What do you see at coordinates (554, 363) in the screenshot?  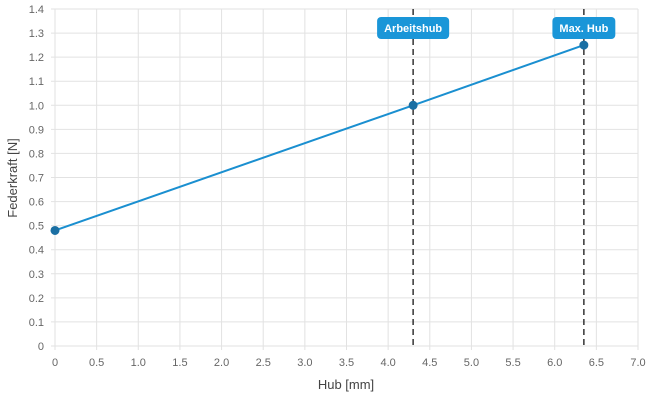 I see `x-tick-label: 6.0` at bounding box center [554, 363].